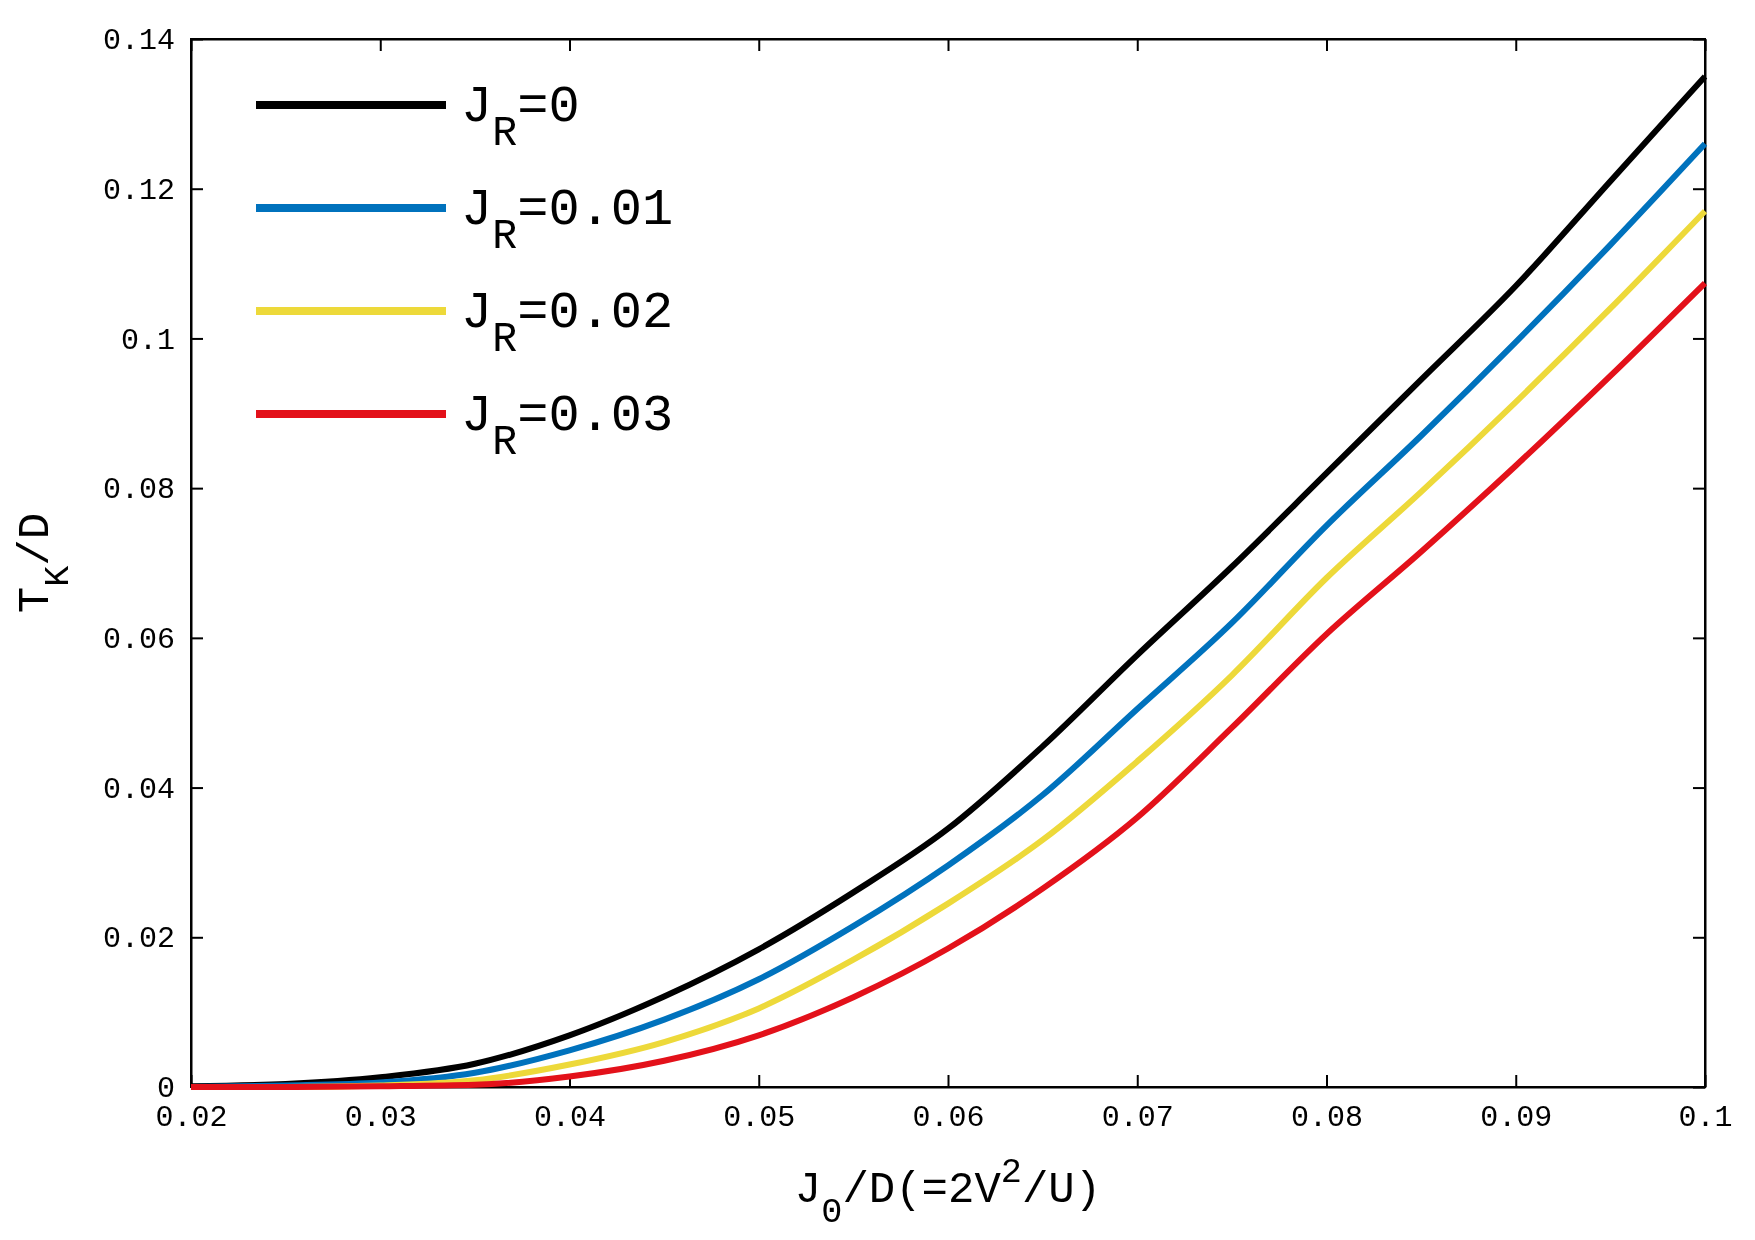  I want to click on y-tick-label: 0.02, so click(138, 939).